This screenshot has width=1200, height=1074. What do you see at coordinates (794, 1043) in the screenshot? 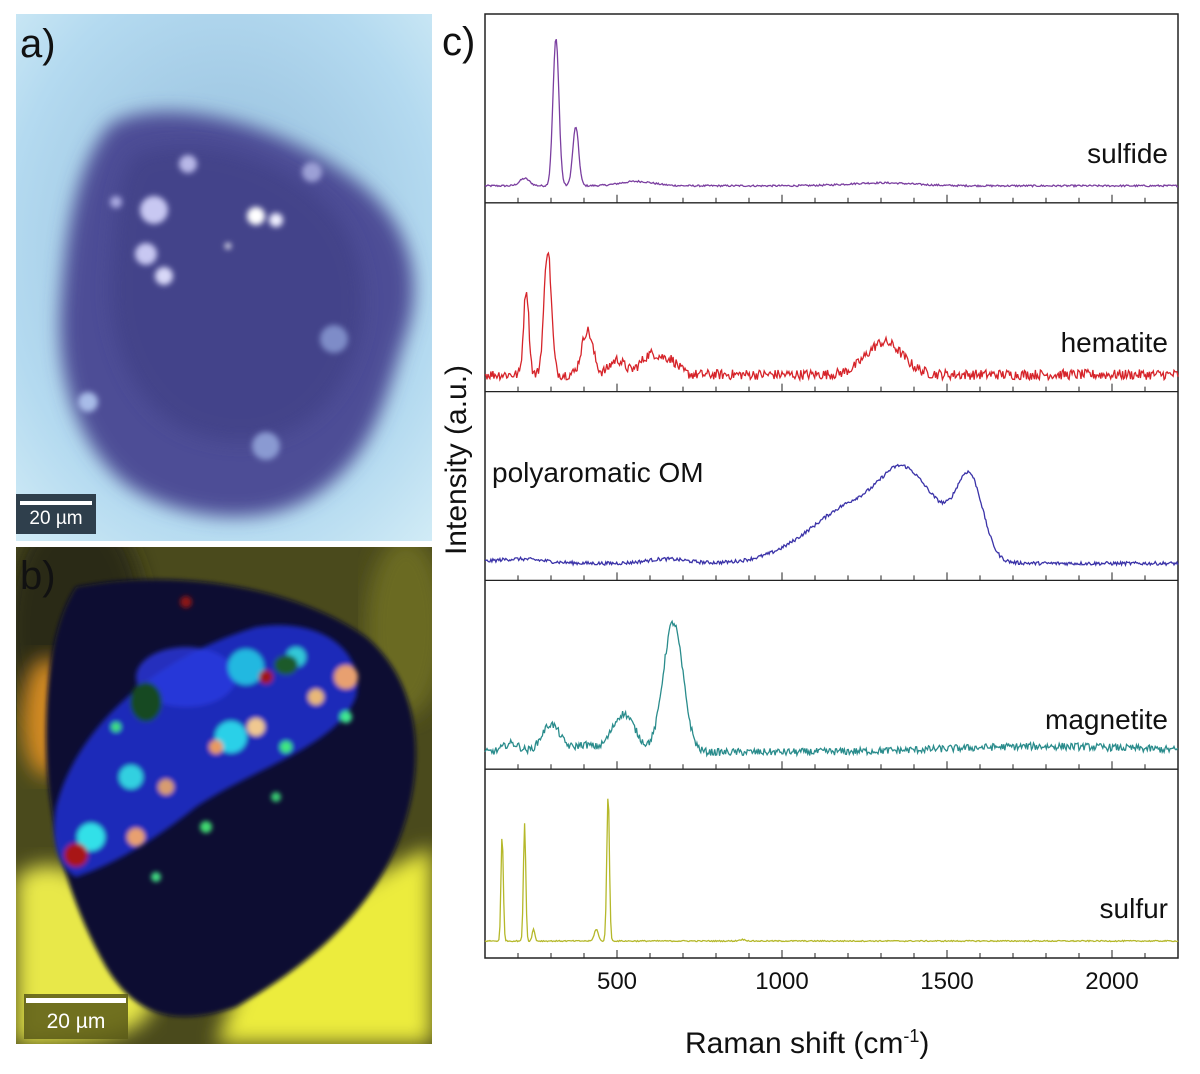
I see `x-axis-title-text: Raman shift (cm` at bounding box center [794, 1043].